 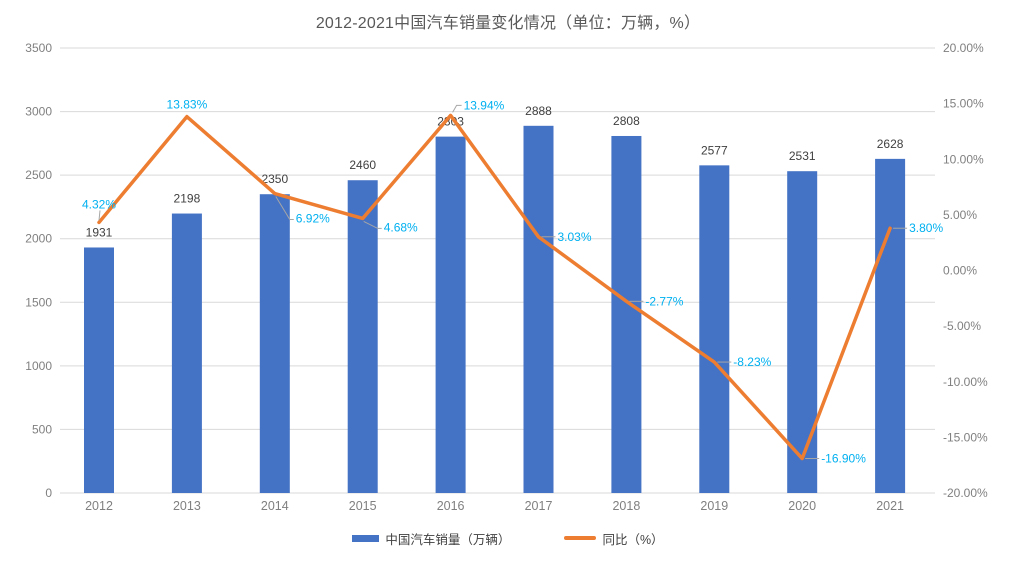 I want to click on bar-2012, so click(x=99, y=370).